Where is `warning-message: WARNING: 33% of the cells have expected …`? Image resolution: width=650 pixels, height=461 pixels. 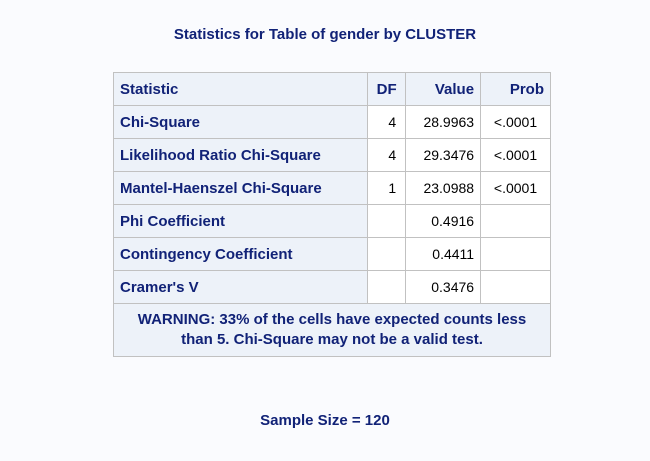
warning-message: WARNING: 33% of the cells have expected … is located at coordinates (332, 330).